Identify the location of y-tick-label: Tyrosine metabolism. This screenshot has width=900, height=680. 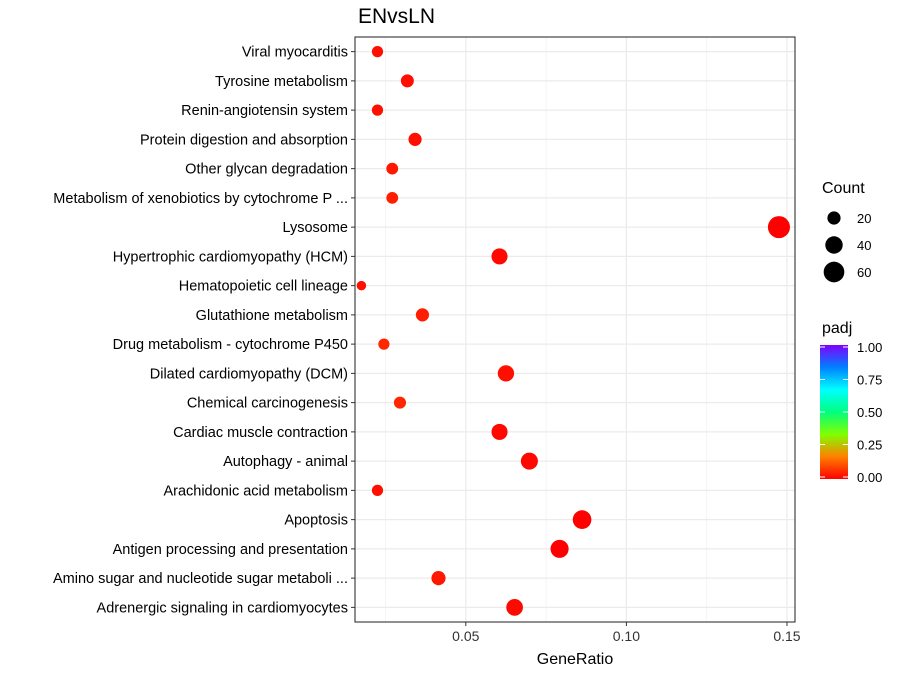
(281, 82).